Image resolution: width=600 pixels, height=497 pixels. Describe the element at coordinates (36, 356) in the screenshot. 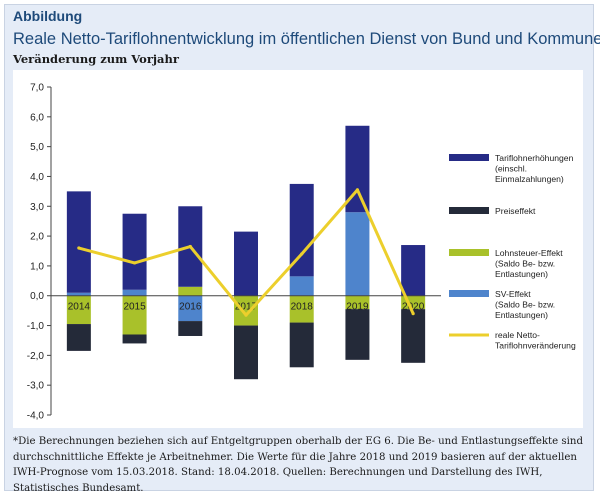

I see `y-tick-label: -2,0` at that location.